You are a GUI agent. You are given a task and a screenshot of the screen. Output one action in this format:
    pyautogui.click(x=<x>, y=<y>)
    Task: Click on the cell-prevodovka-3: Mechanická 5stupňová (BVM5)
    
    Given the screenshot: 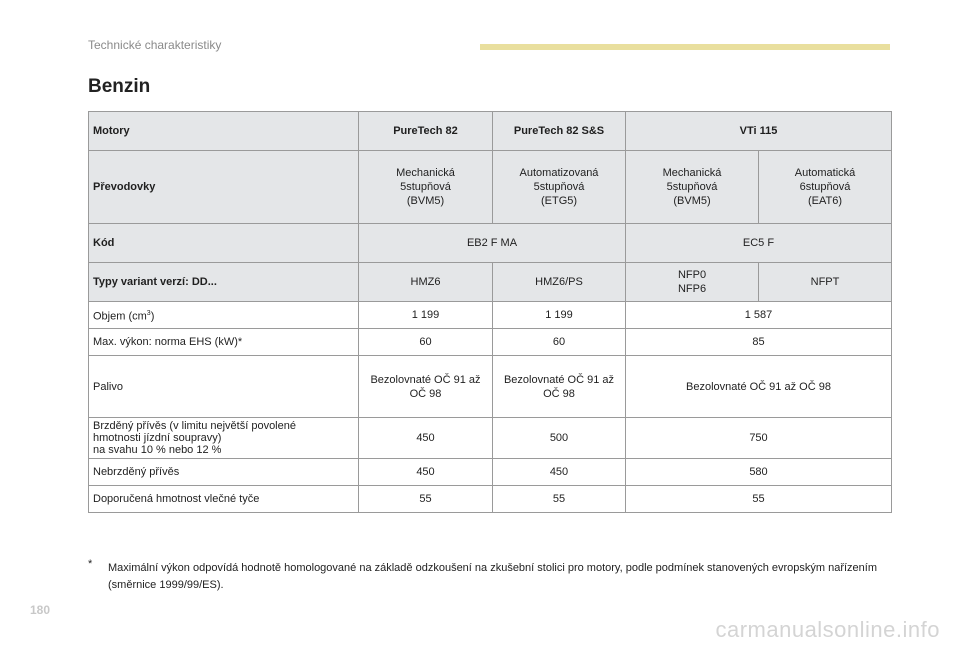 What is the action you would take?
    pyautogui.click(x=692, y=187)
    